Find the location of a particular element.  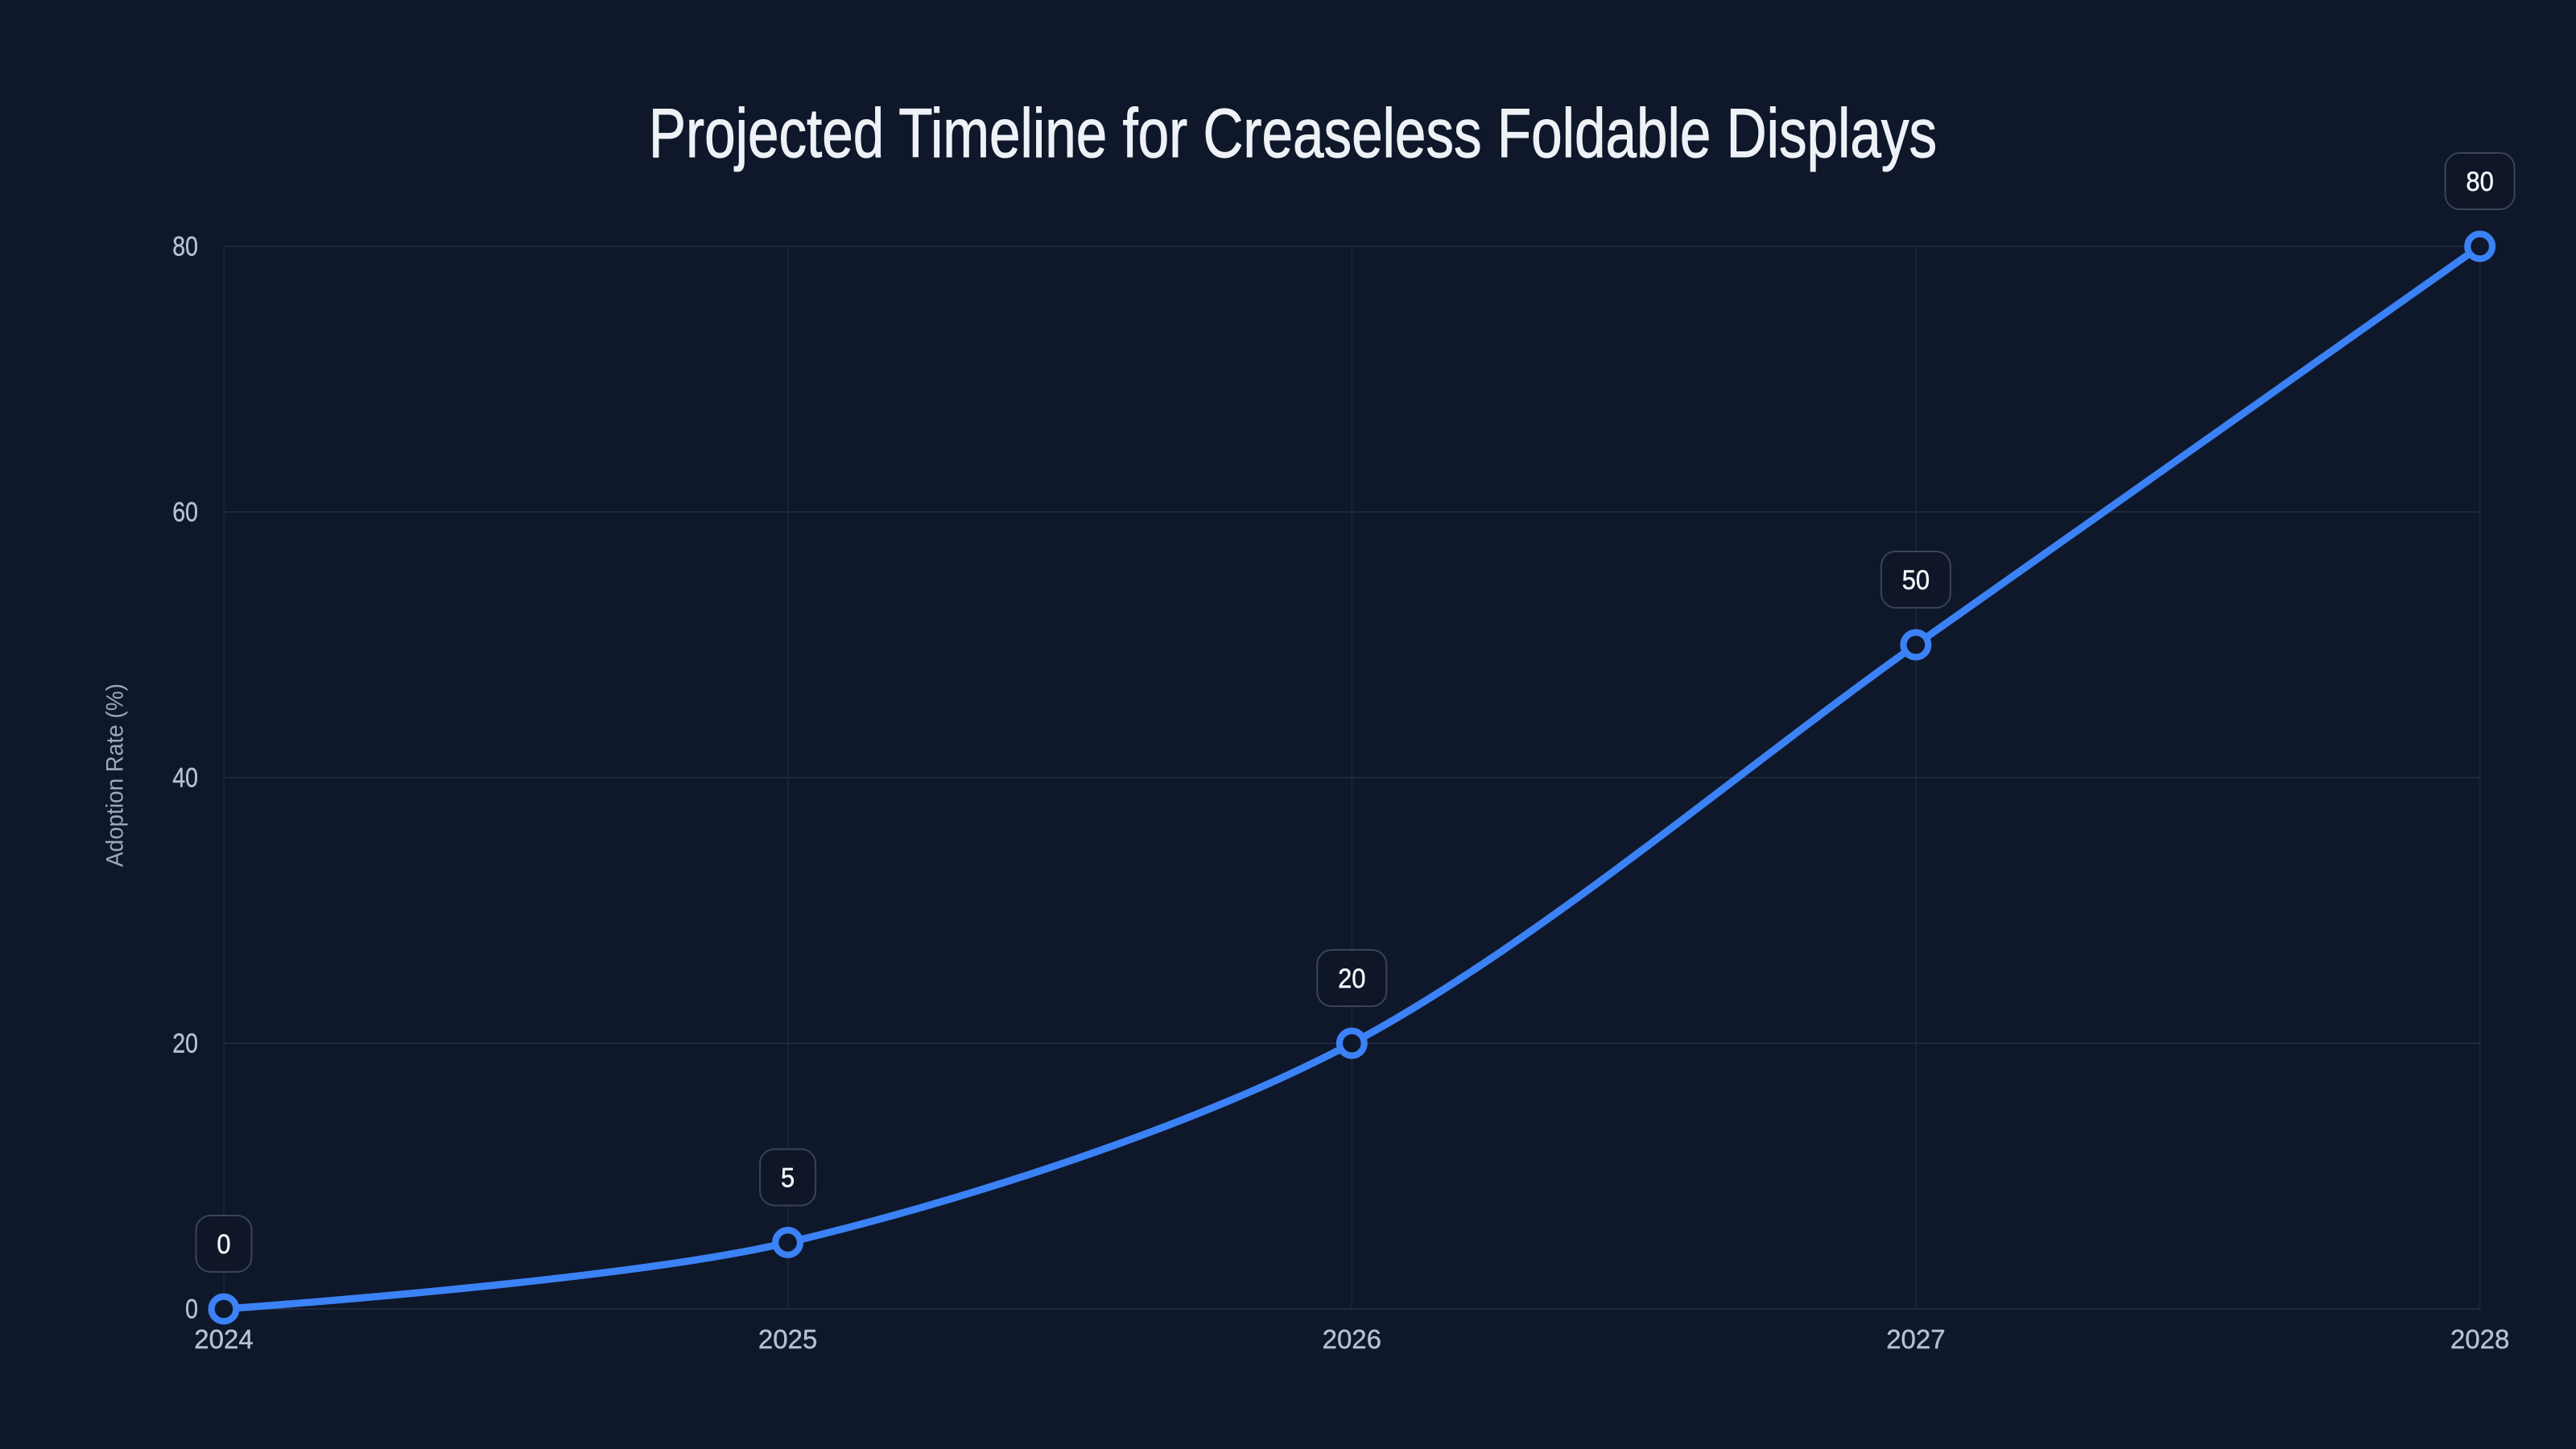

svg-text: 2026 is located at coordinates (1352, 1339).